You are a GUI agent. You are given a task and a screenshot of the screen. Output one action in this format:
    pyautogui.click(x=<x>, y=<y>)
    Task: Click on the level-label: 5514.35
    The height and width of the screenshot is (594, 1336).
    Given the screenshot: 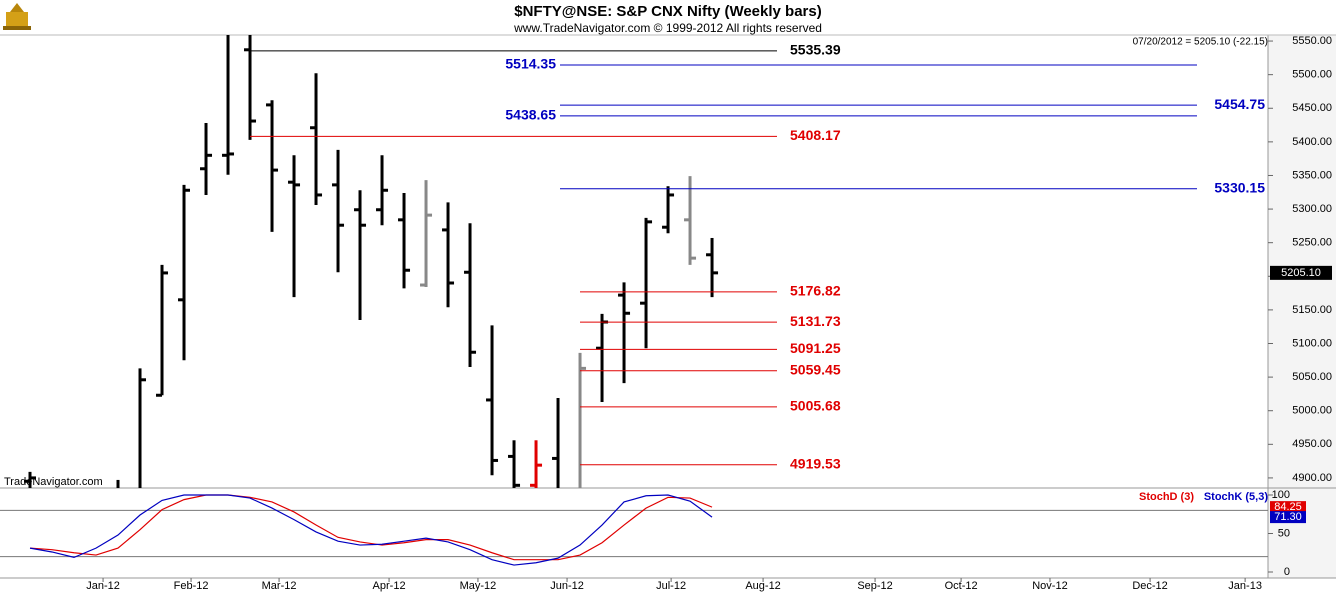 What is the action you would take?
    pyautogui.click(x=530, y=64)
    